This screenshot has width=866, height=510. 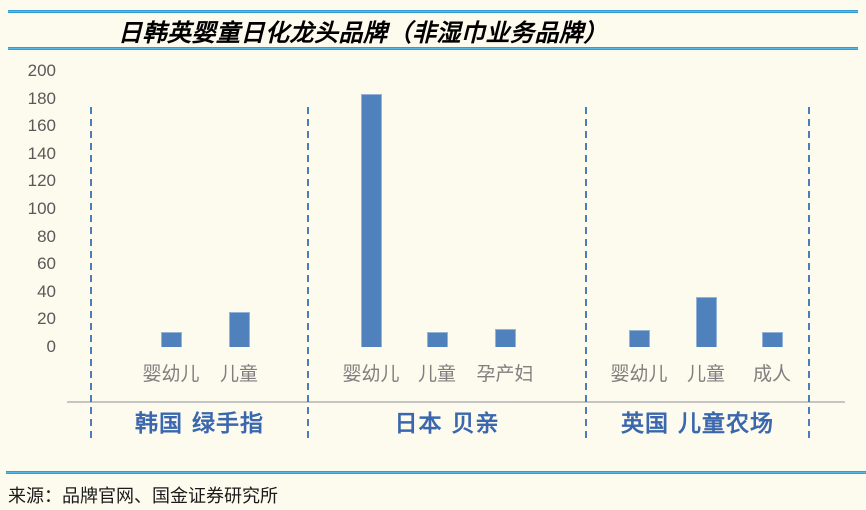 I want to click on brand-group-label: 英国 儿童农场, so click(x=697, y=423).